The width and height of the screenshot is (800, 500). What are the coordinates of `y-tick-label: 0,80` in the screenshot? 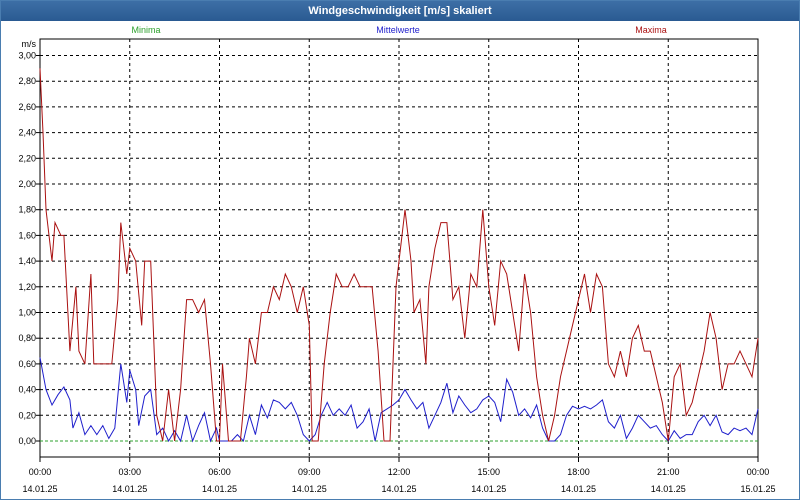 It's located at (27, 338).